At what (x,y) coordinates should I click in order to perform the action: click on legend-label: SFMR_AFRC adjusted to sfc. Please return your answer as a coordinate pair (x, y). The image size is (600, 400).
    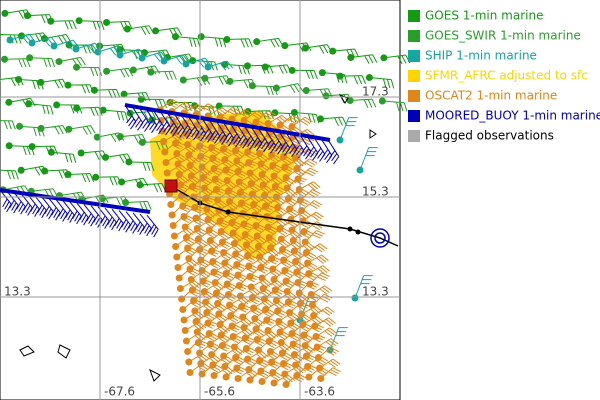
    Looking at the image, I should click on (506, 76).